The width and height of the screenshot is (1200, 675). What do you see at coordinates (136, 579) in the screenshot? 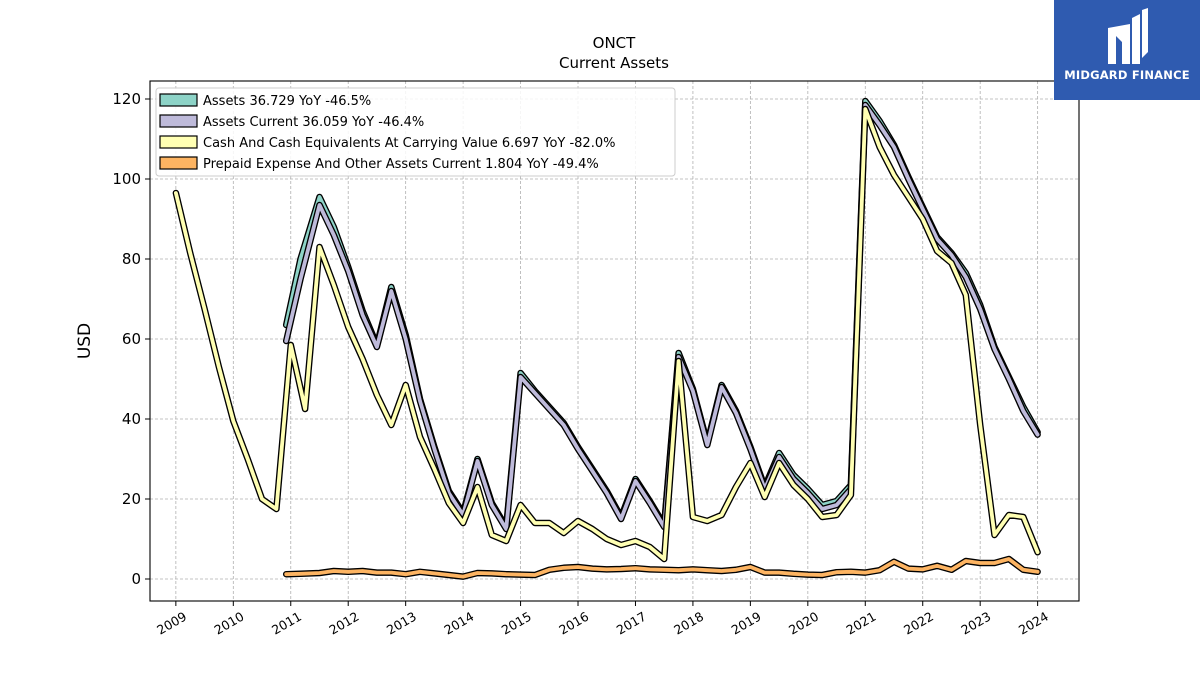
I see `y-tick-label: 0` at bounding box center [136, 579].